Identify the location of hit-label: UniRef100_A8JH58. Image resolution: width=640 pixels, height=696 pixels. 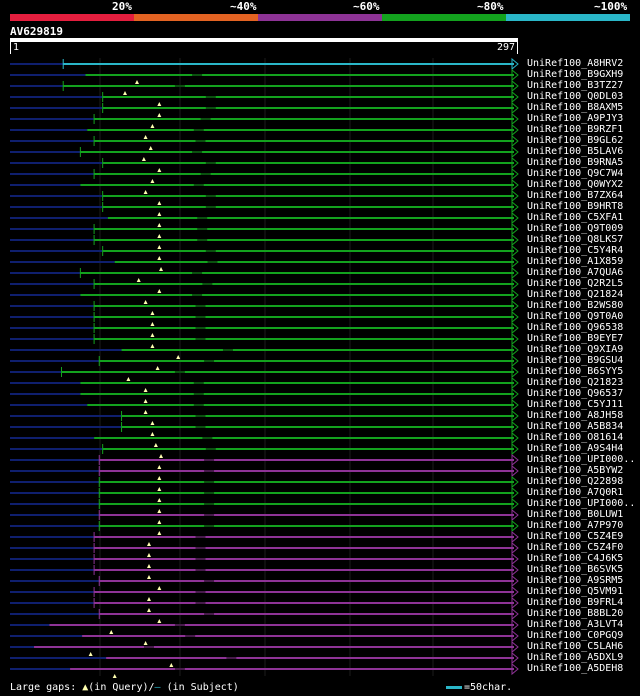
(575, 415).